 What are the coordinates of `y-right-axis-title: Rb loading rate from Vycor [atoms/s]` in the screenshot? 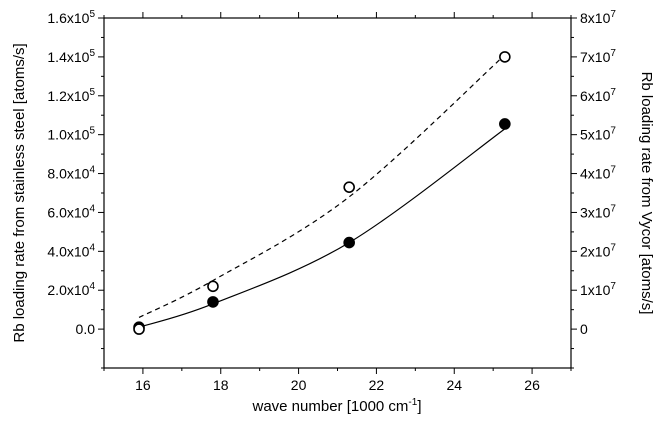 It's located at (646, 193).